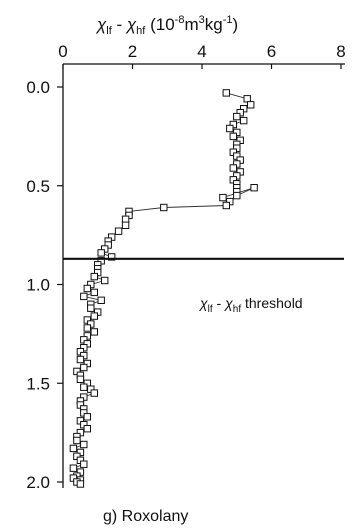 The width and height of the screenshot is (358, 532). Describe the element at coordinates (62, 51) in the screenshot. I see `x-tick-label: 0` at that location.